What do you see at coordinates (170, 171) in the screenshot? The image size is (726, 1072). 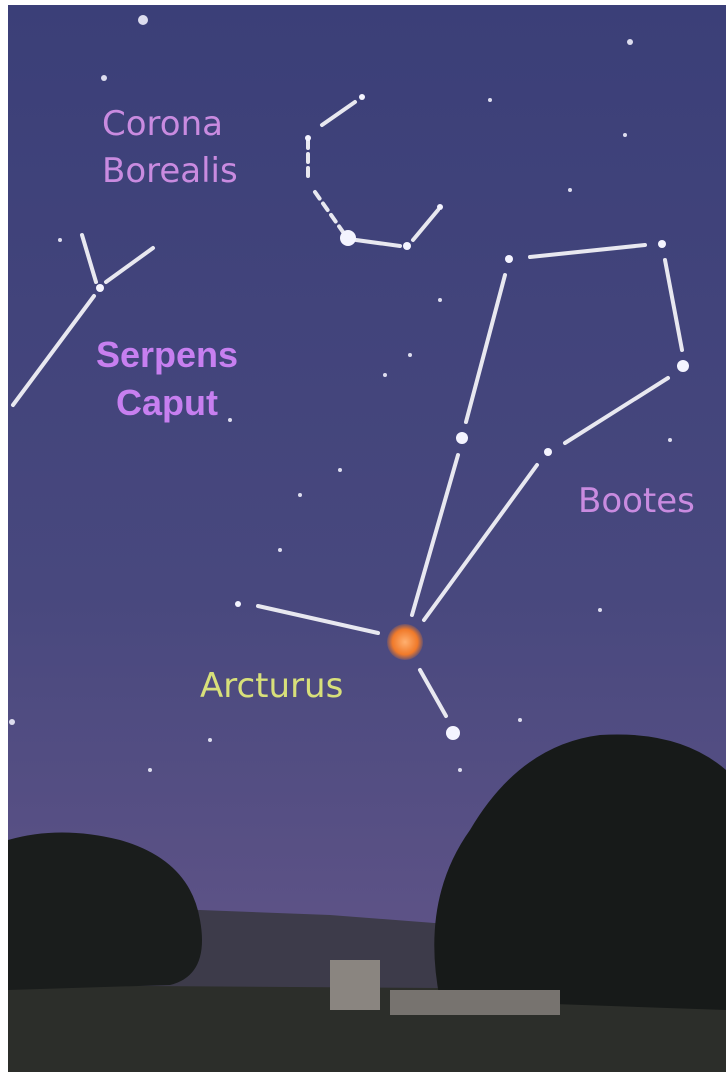 I see `corona-label: Borealis` at bounding box center [170, 171].